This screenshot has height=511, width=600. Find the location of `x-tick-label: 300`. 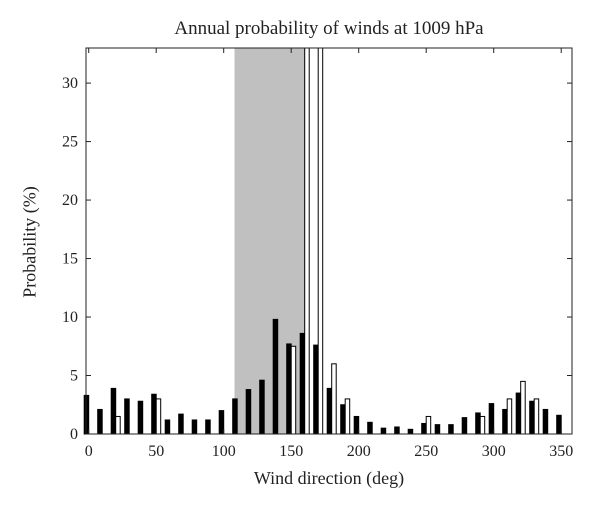

x-tick-label: 300 is located at coordinates (494, 451).